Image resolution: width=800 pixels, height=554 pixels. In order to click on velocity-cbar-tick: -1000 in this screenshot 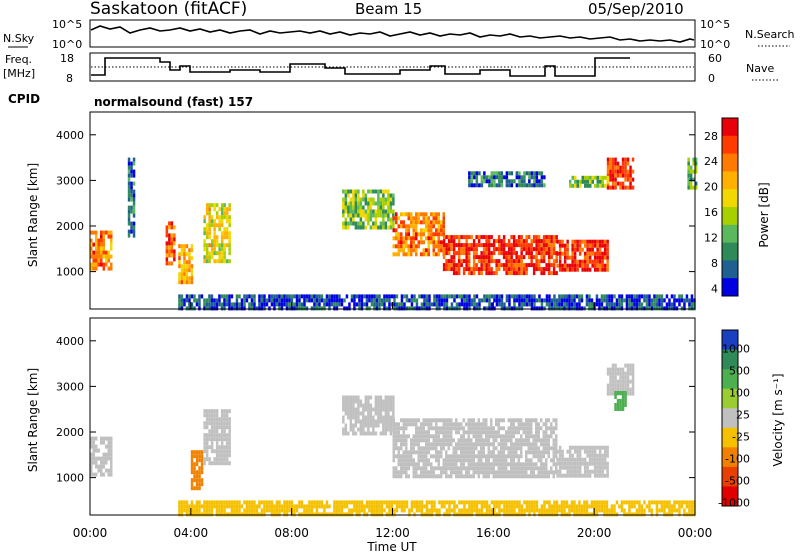, I will do `click(734, 503)`.